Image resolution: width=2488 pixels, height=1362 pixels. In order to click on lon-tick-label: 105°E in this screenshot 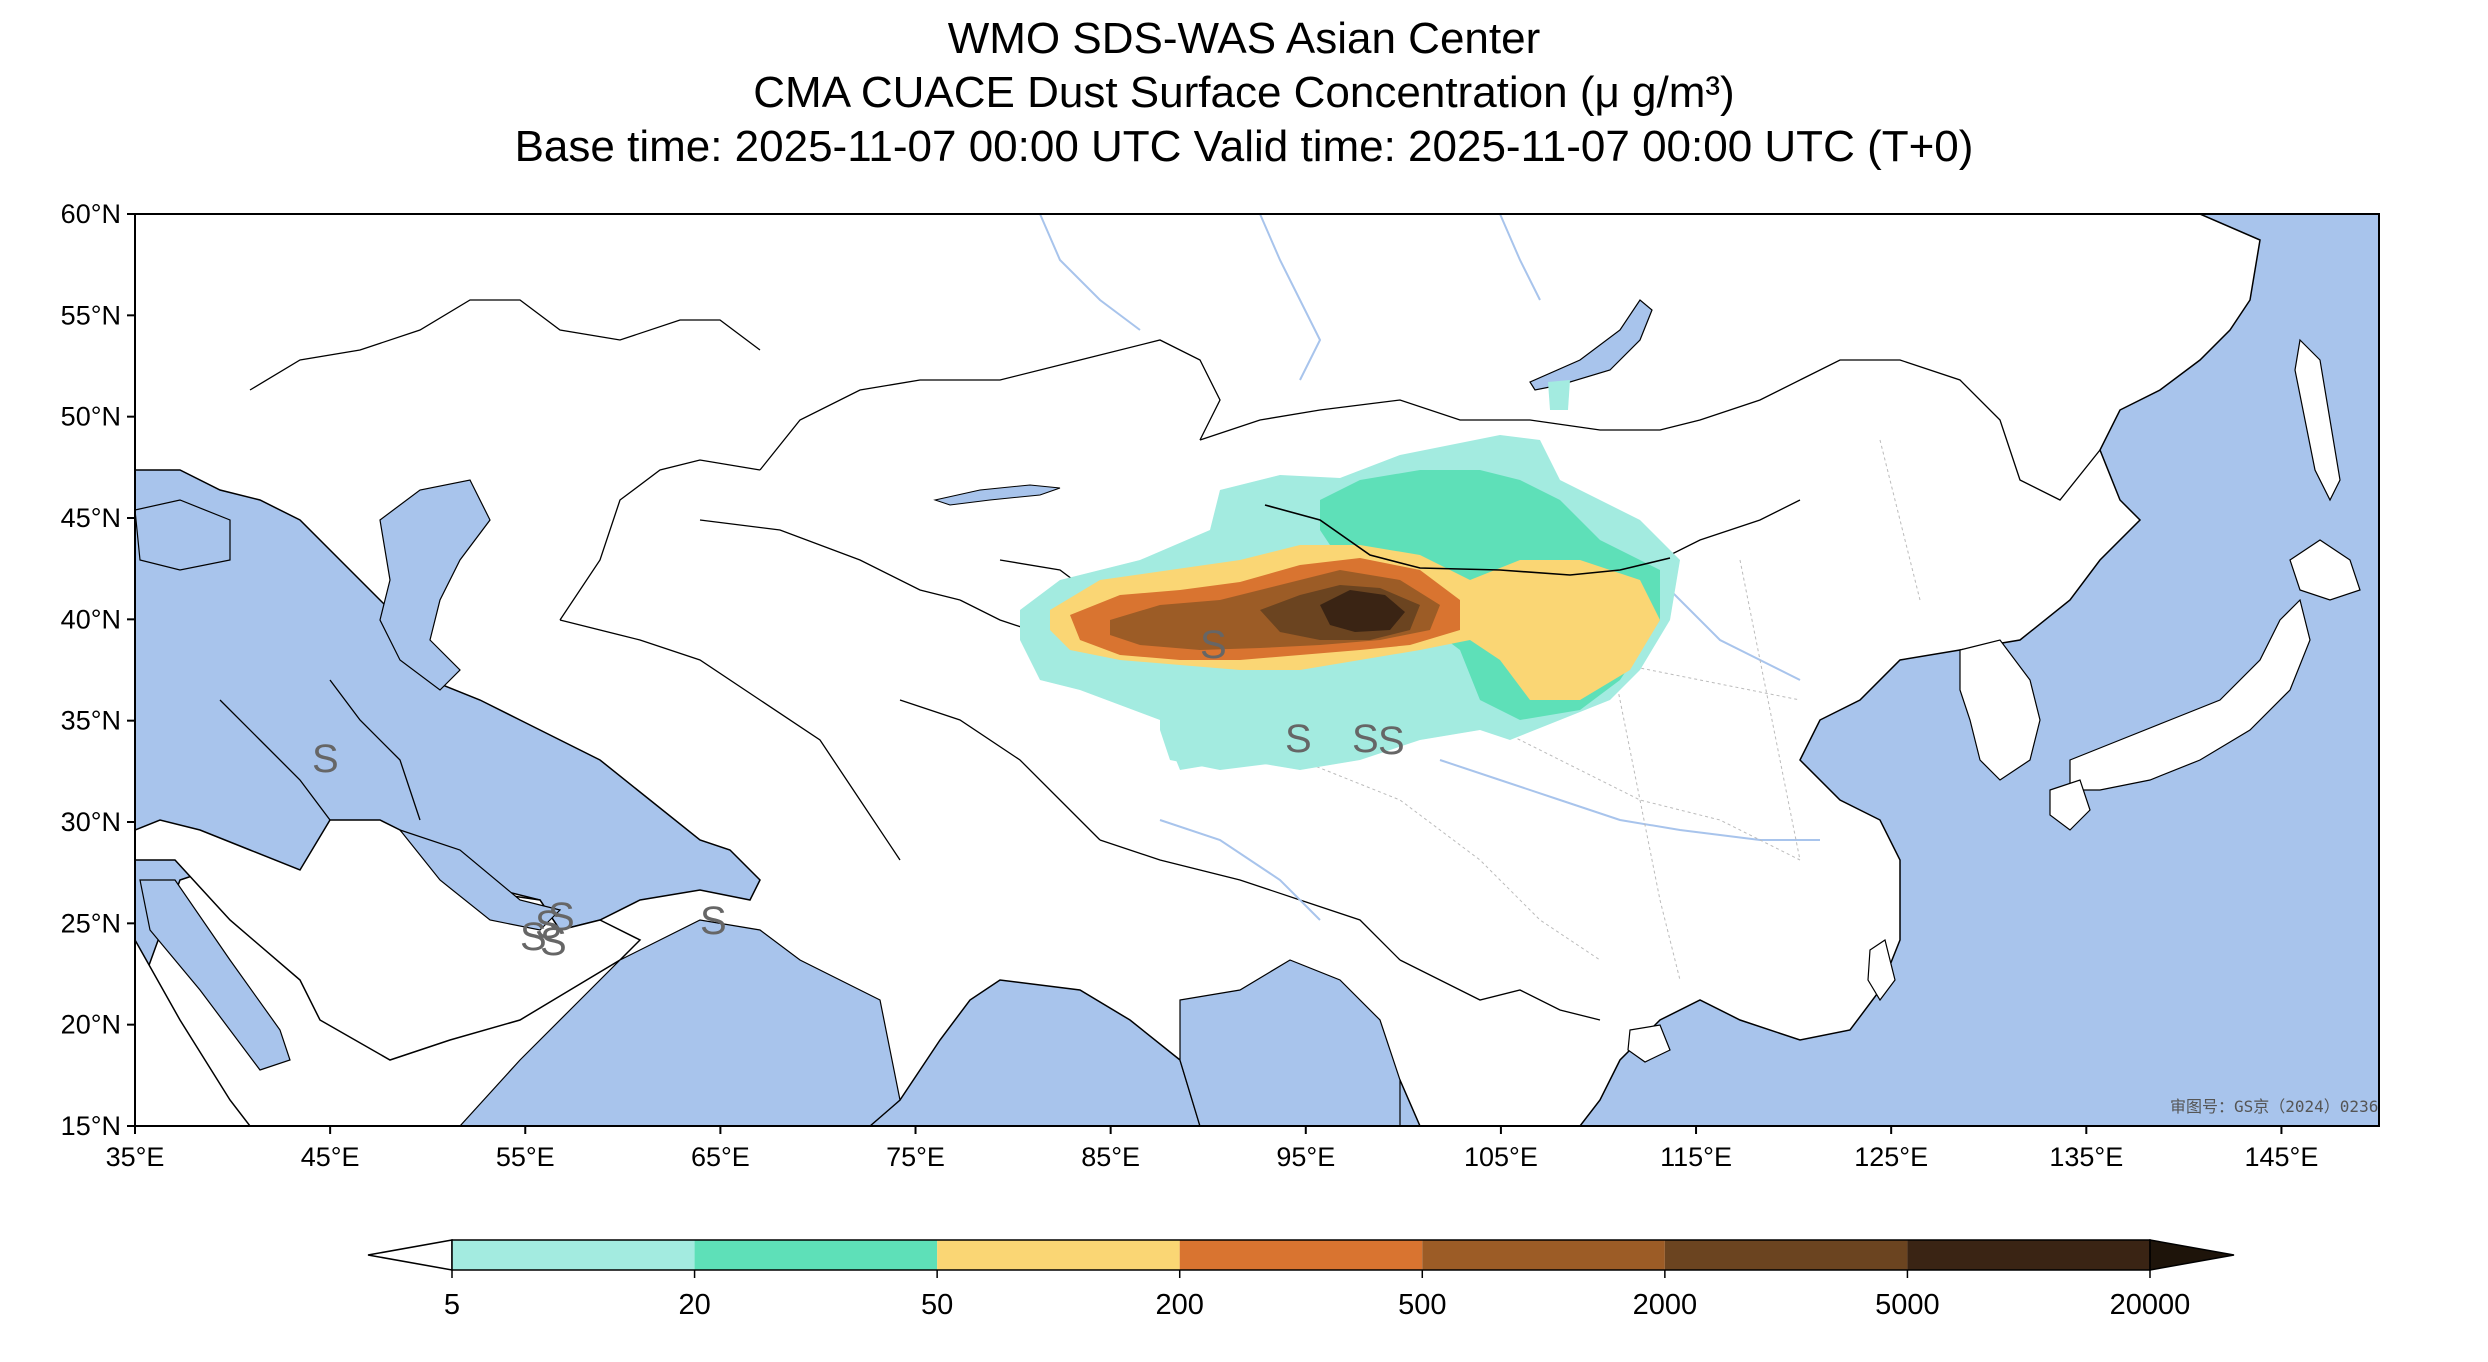, I will do `click(1501, 1157)`.